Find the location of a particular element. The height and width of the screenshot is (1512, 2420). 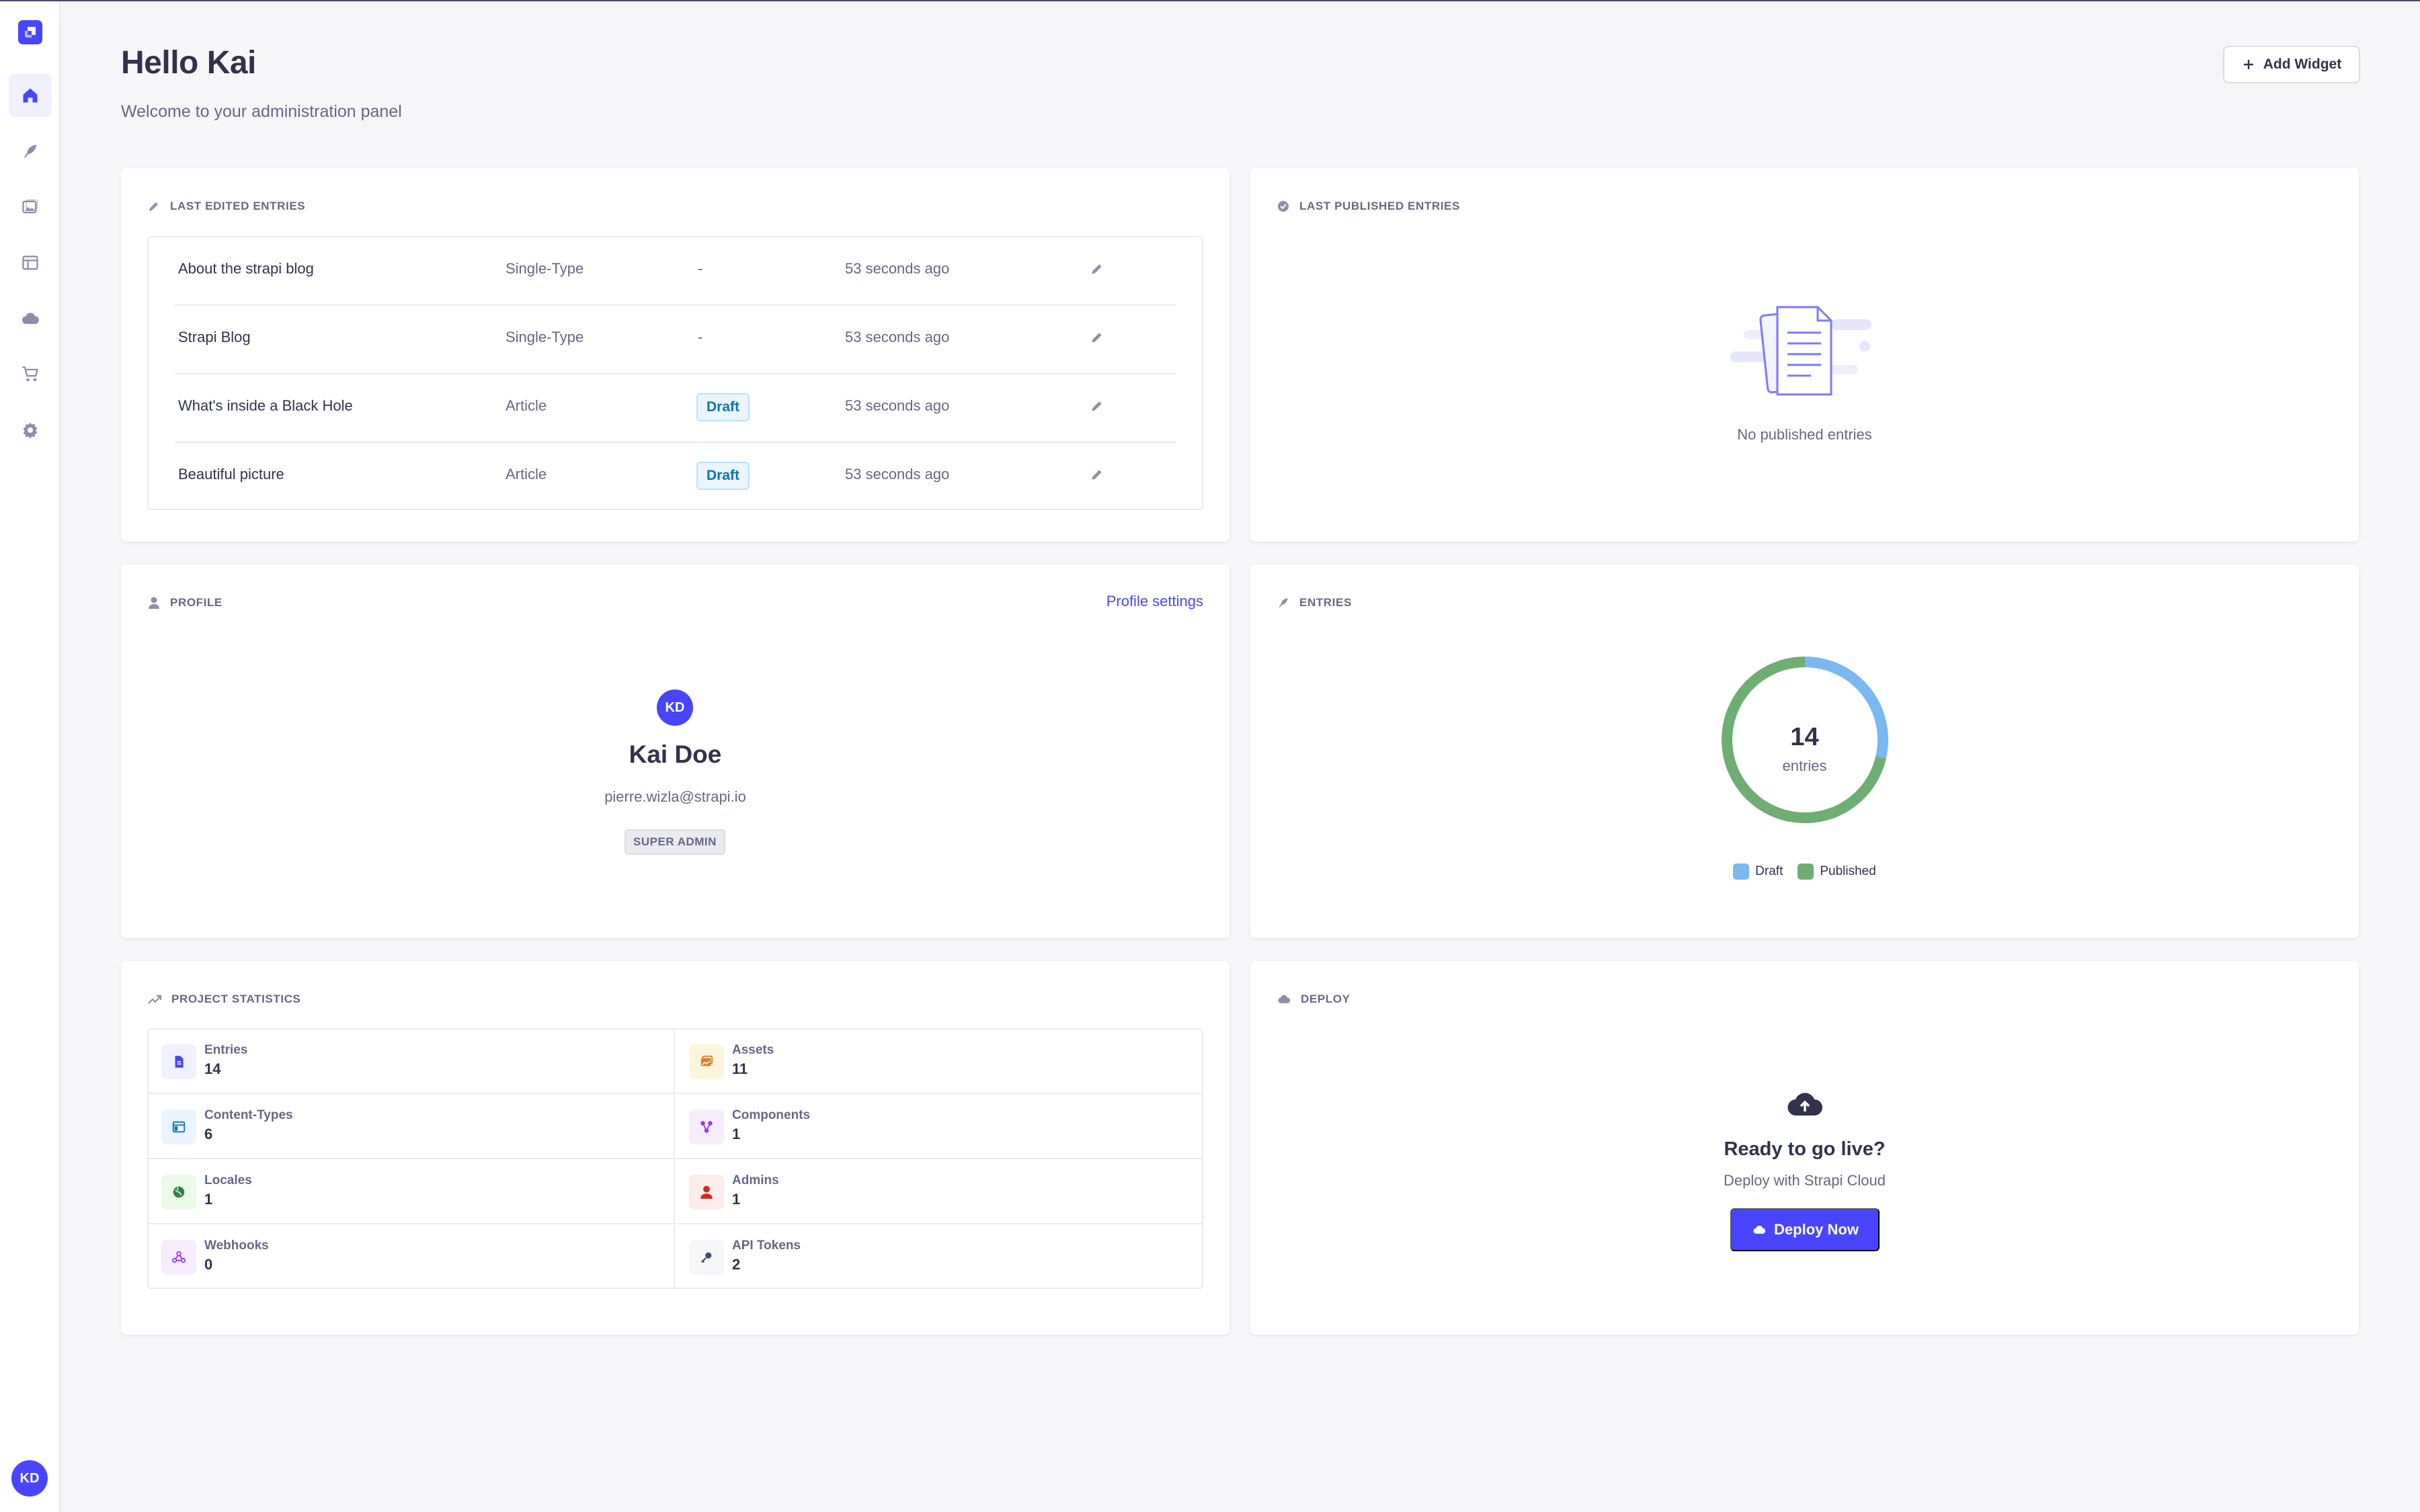

widget-header: Last published entries is located at coordinates (1368, 207).